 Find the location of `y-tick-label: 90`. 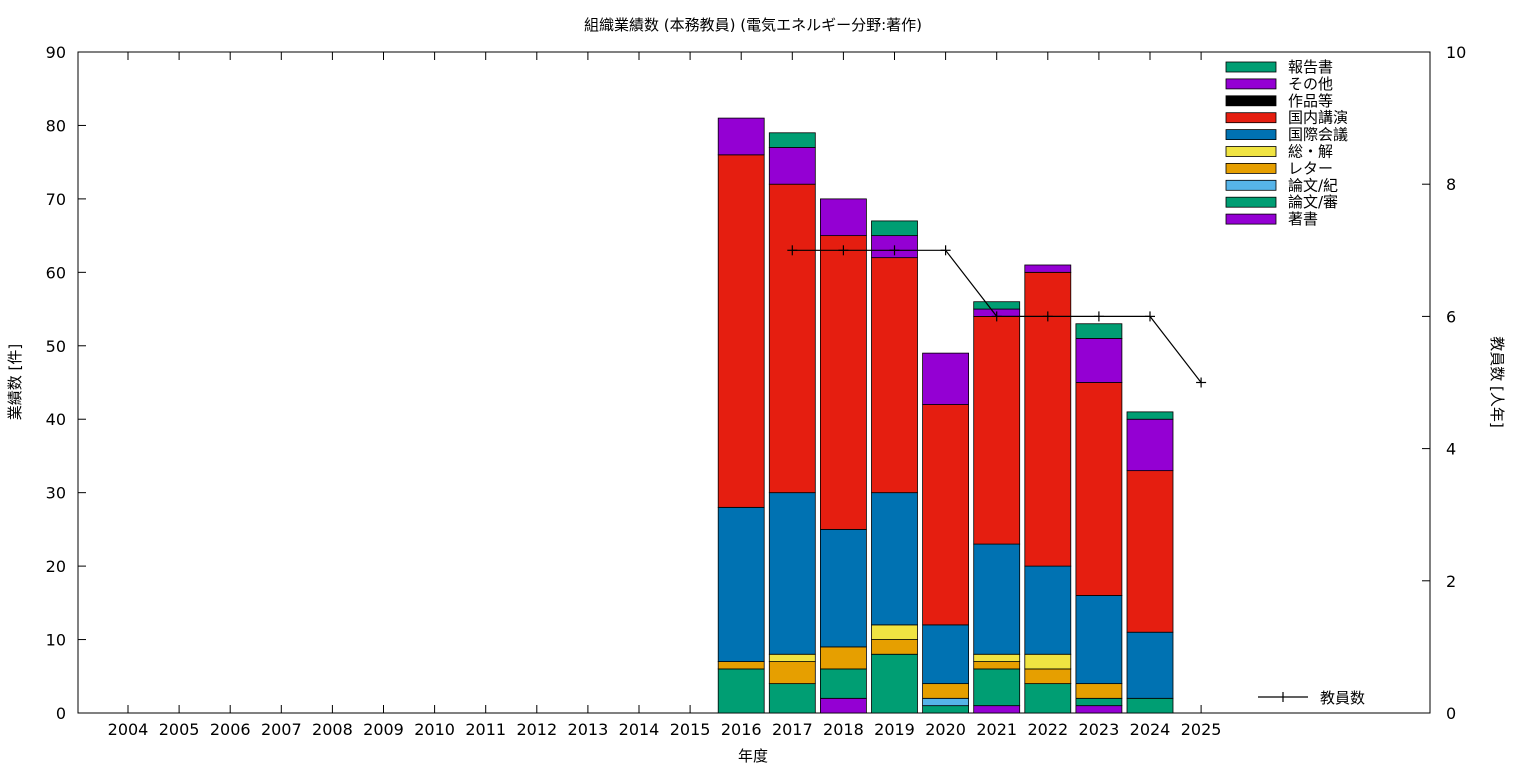

y-tick-label: 90 is located at coordinates (56, 52).